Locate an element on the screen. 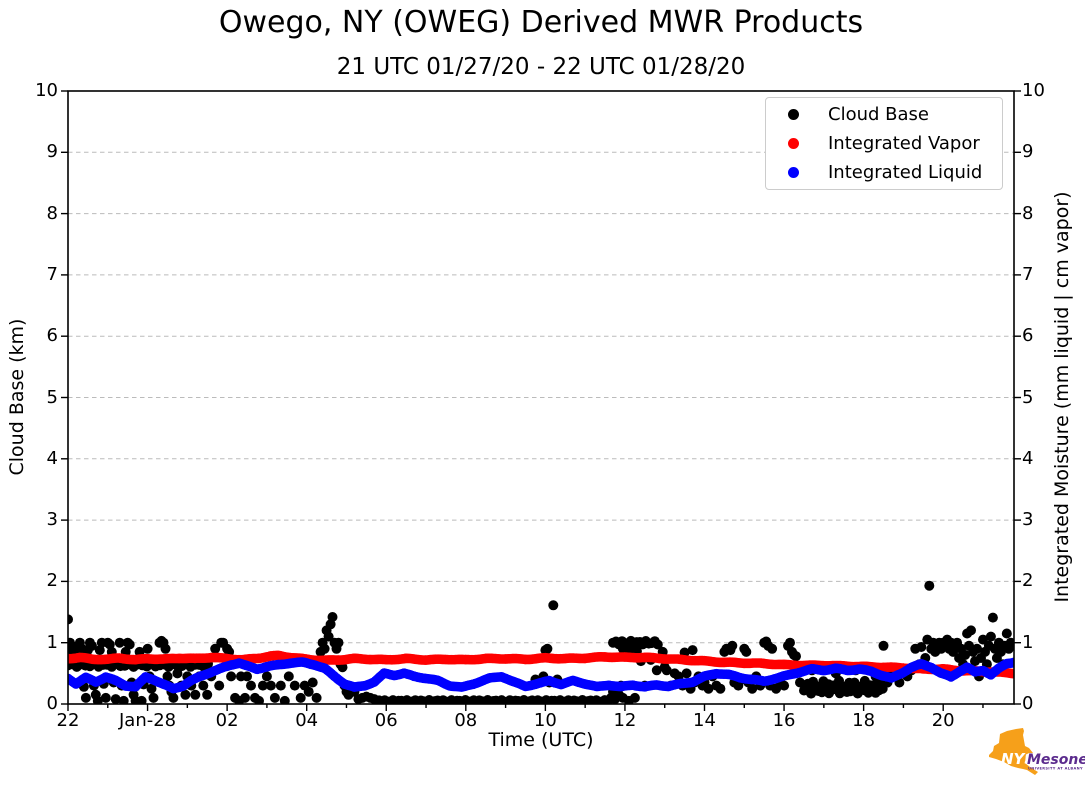 The width and height of the screenshot is (1089, 804). x-tick-label: 06 is located at coordinates (386, 720).